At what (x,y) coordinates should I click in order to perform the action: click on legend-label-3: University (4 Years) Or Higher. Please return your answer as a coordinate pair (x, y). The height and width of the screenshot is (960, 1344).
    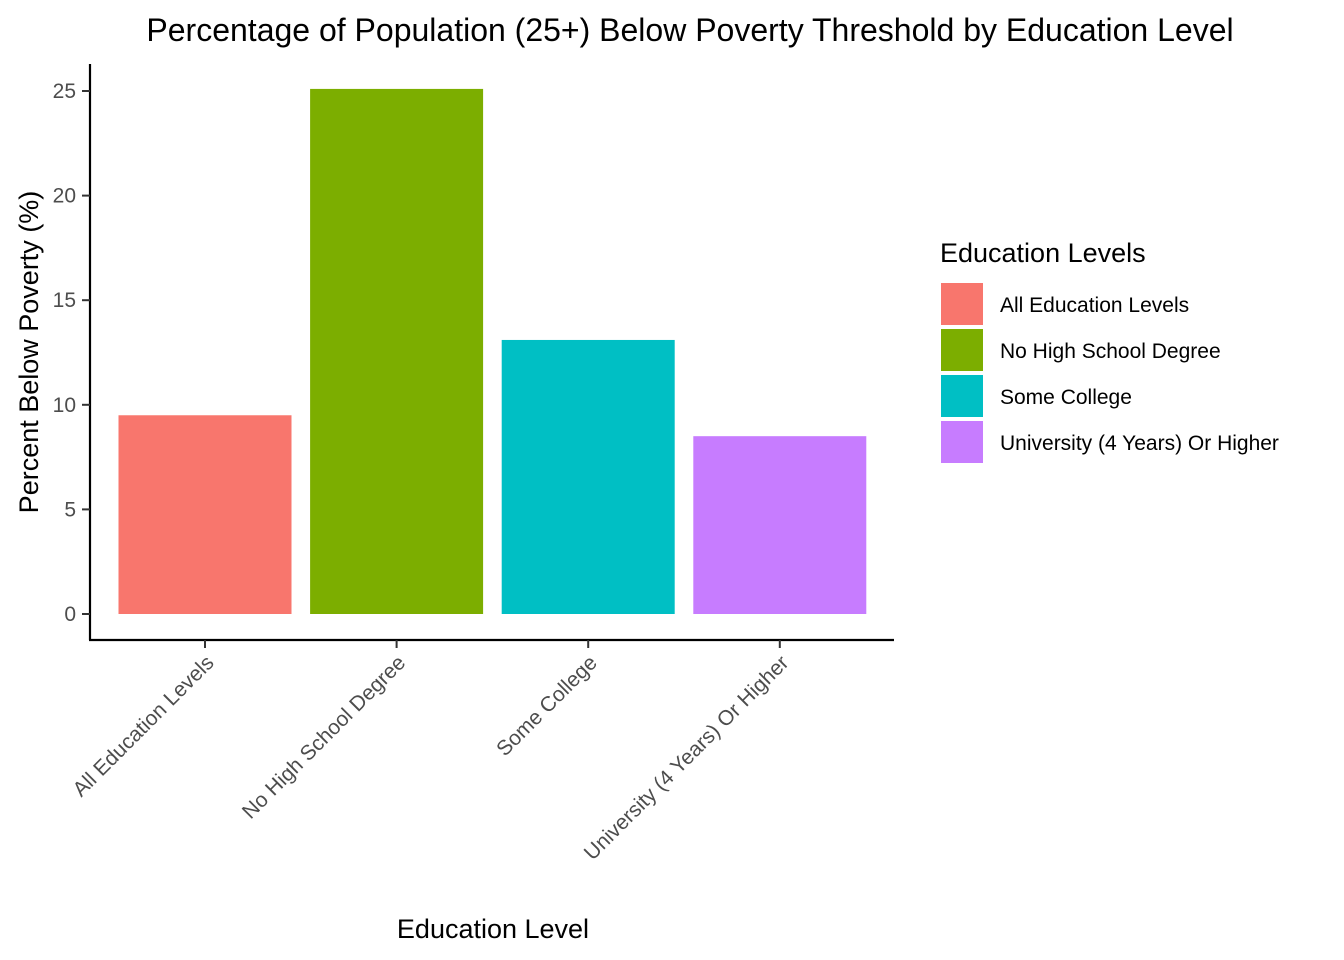
    Looking at the image, I should click on (1139, 443).